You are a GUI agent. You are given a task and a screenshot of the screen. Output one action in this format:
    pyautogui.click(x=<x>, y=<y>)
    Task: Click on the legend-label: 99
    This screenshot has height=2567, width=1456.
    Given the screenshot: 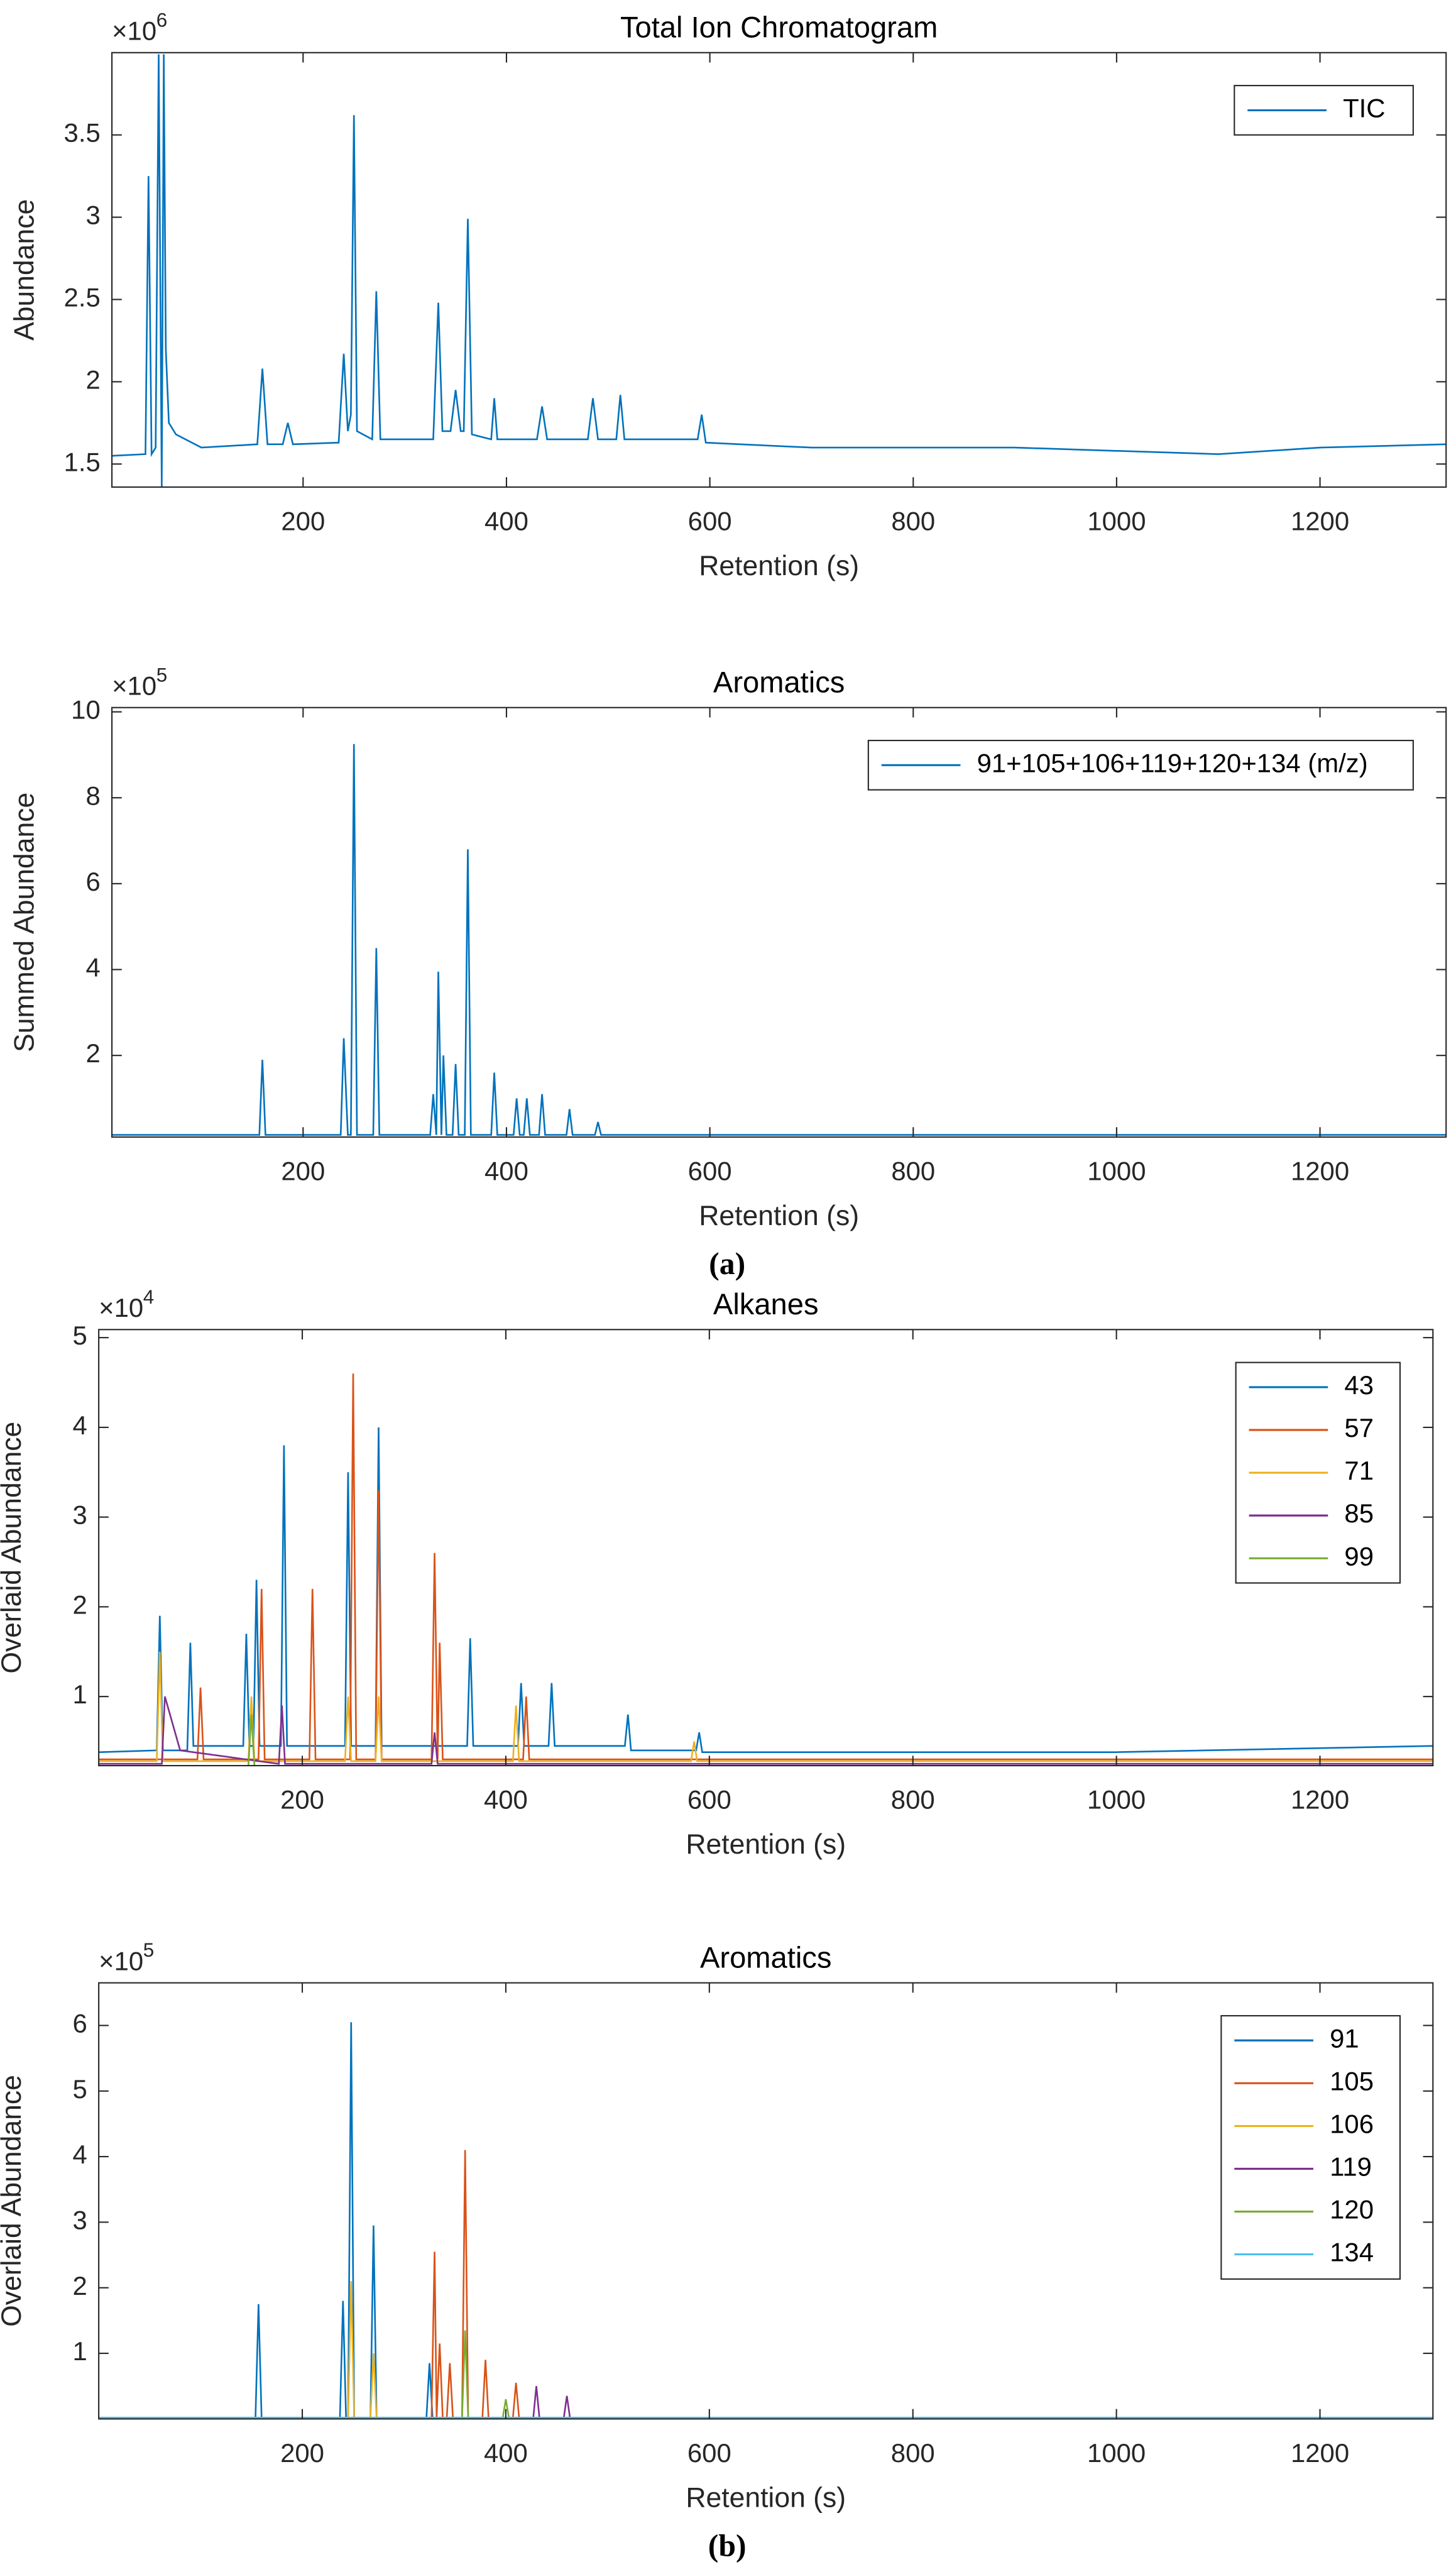 What is the action you would take?
    pyautogui.click(x=1359, y=1556)
    